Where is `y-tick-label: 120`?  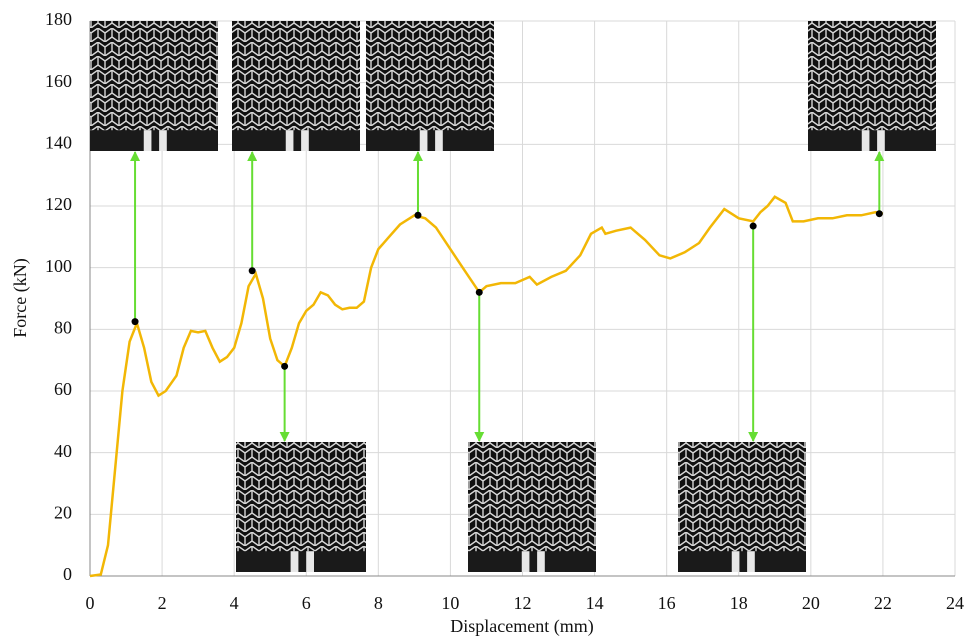
y-tick-label: 120 is located at coordinates (58, 204).